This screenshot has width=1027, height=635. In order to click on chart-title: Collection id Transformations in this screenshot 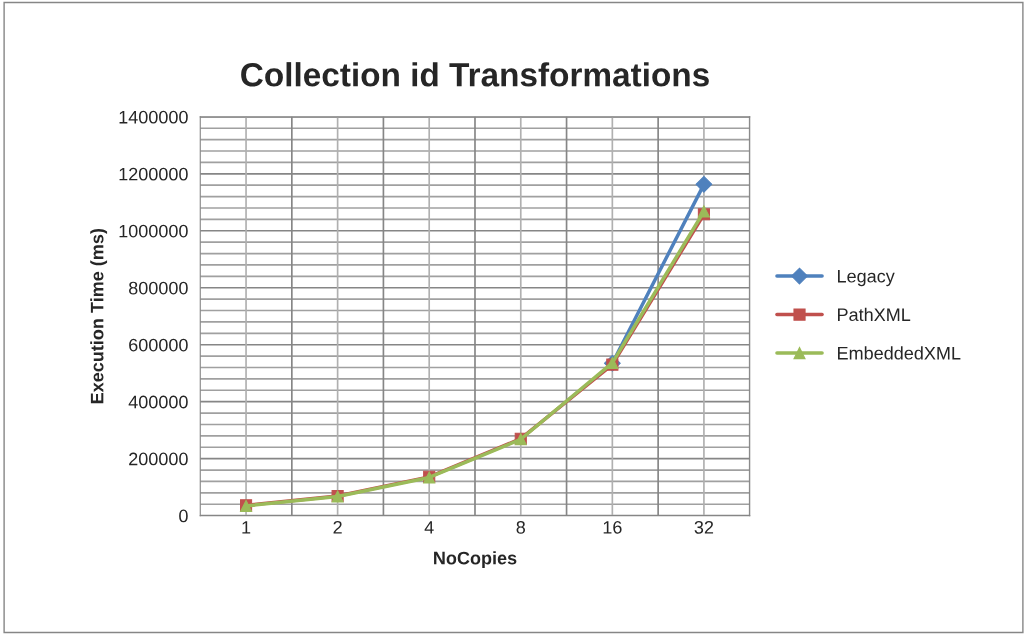, I will do `click(475, 74)`.